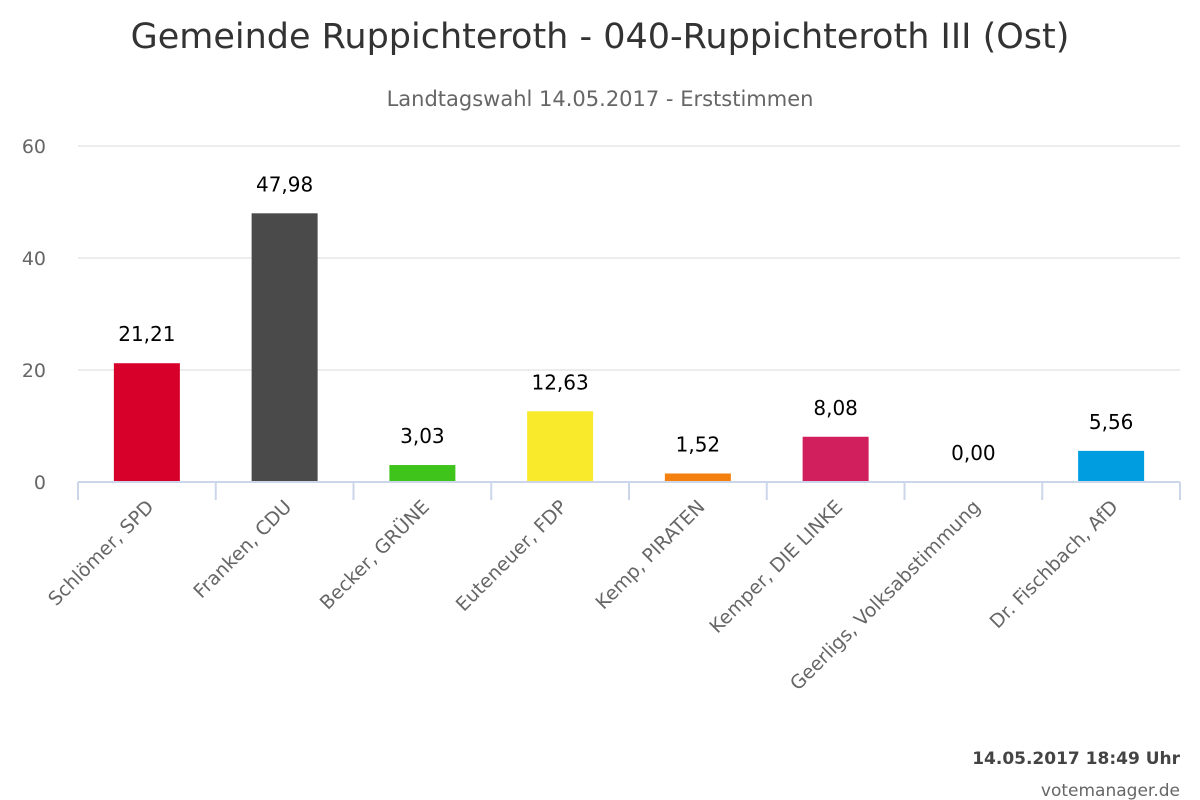 The width and height of the screenshot is (1200, 800). What do you see at coordinates (34, 259) in the screenshot?
I see `y-tick-label: 40` at bounding box center [34, 259].